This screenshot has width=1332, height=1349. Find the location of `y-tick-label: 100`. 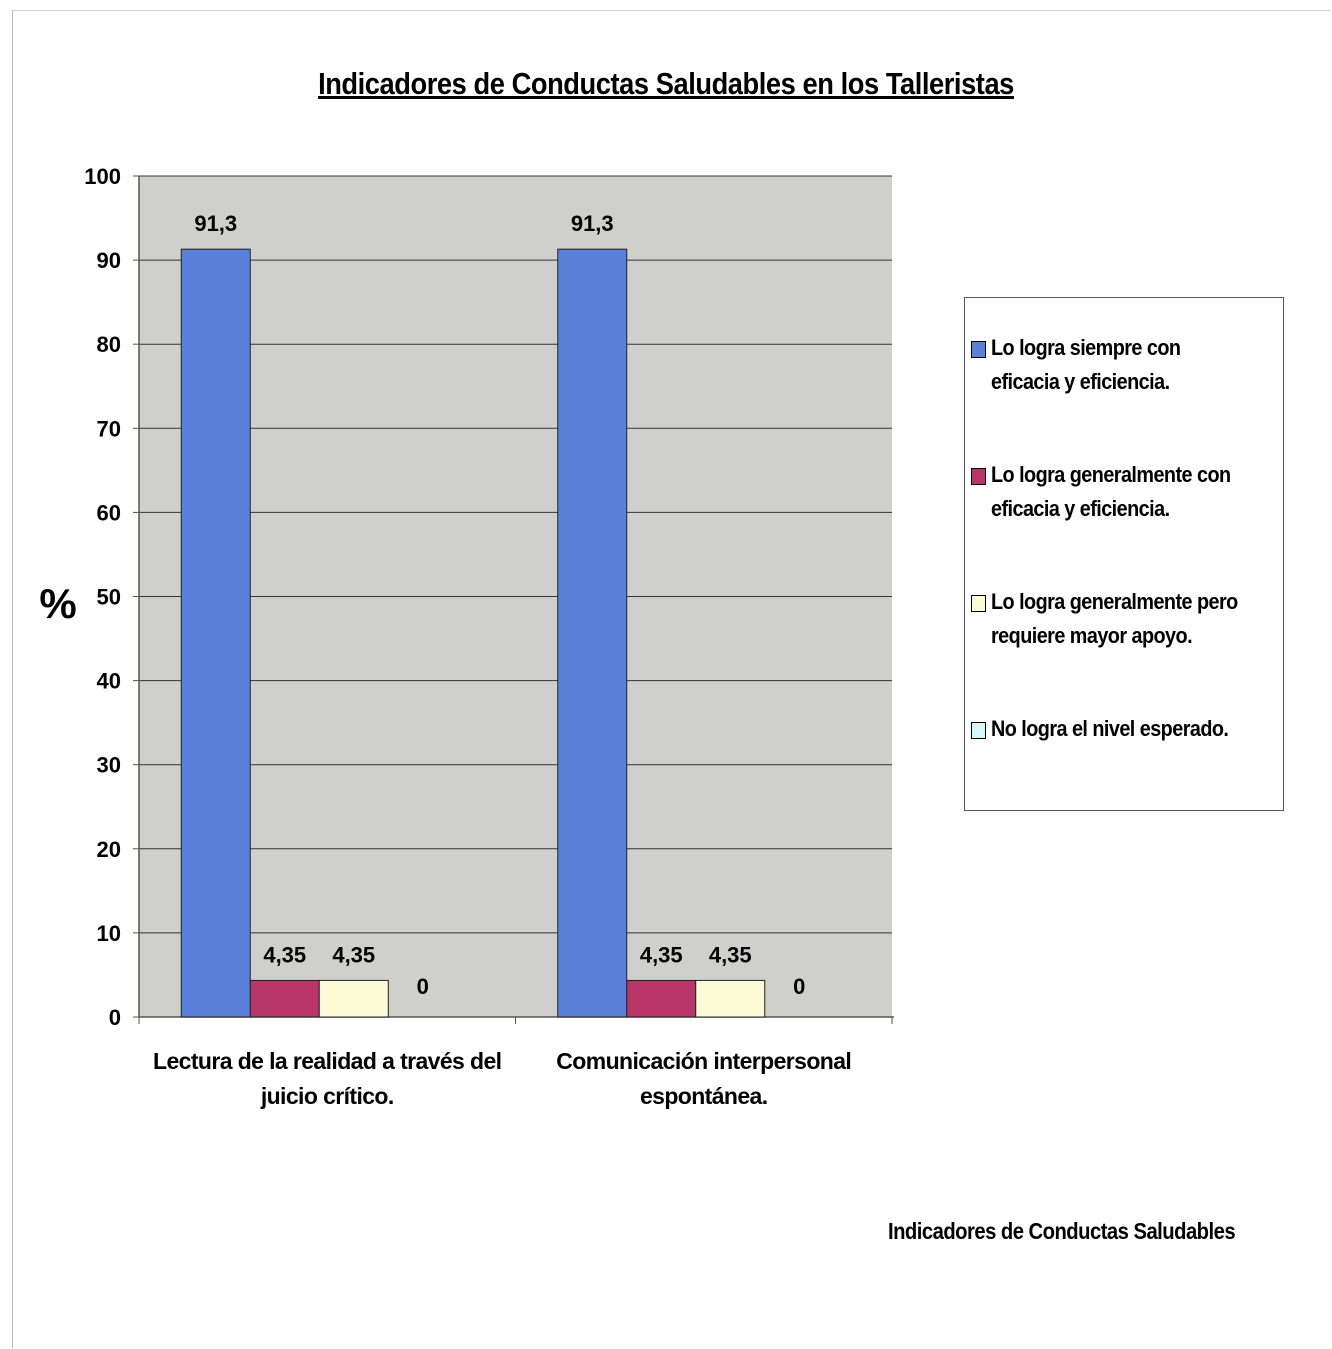

y-tick-label: 100 is located at coordinates (102, 176).